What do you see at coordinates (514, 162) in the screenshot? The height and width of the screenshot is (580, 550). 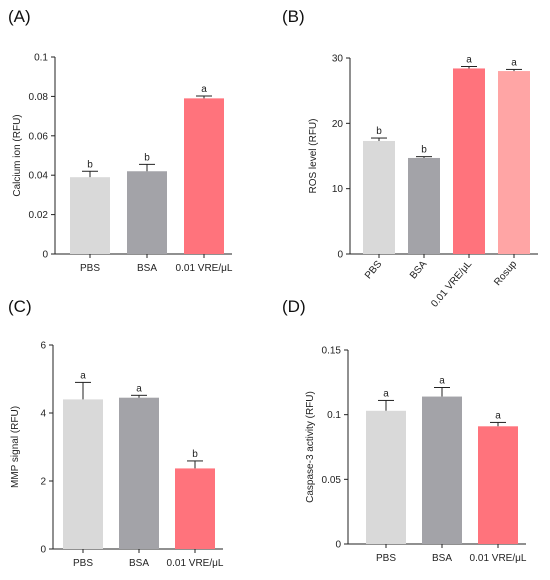 I see `bar-rosup` at bounding box center [514, 162].